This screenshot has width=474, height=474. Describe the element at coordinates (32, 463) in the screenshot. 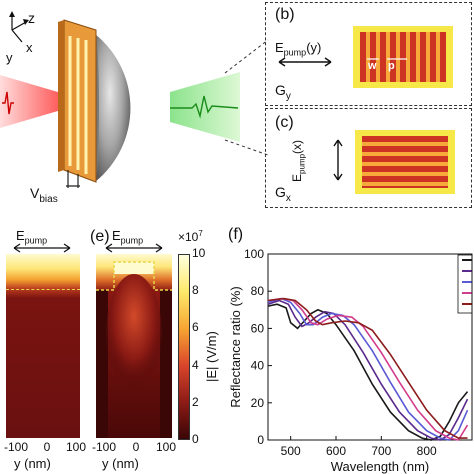

I see `xlabel-d: y (nm)` at that location.